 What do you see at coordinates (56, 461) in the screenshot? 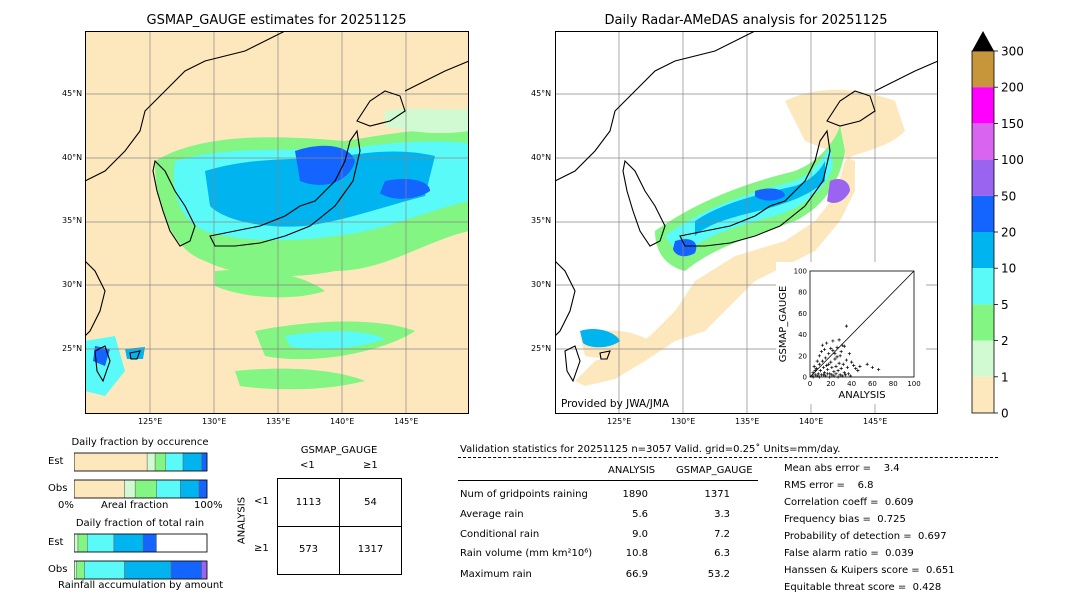
I see `occurrence-row-est: Est` at bounding box center [56, 461].